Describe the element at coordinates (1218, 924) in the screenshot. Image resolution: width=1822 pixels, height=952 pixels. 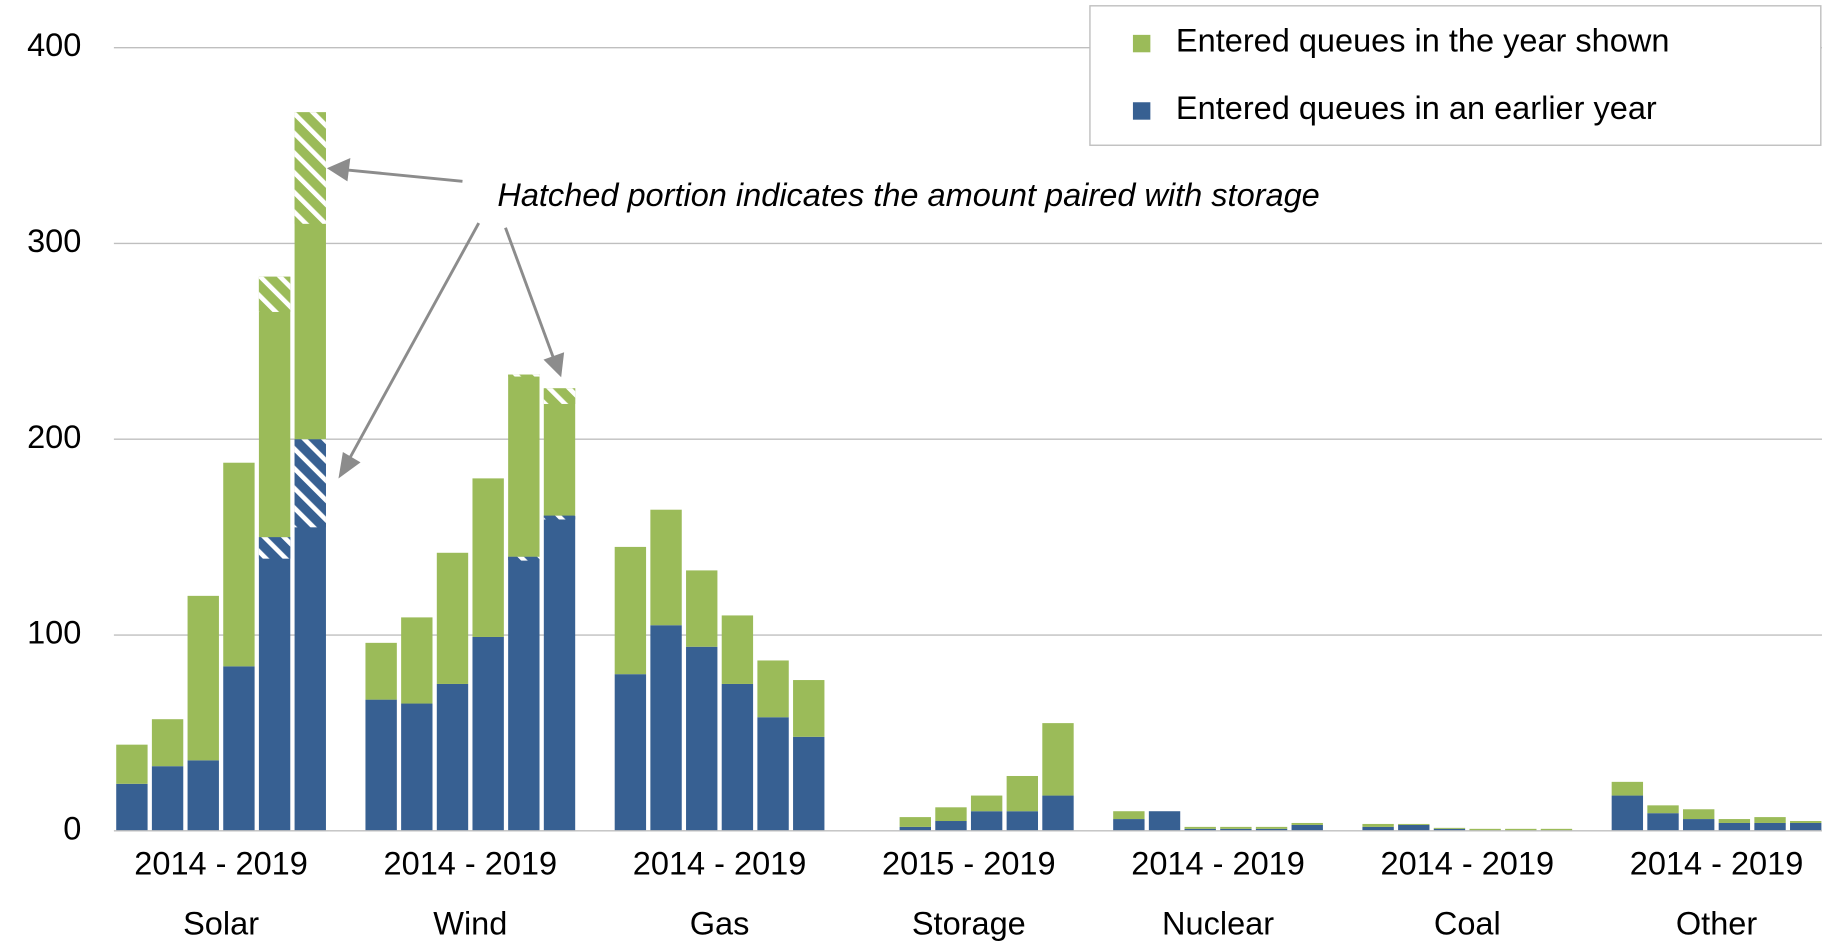
I see `group-name-label: Nuclear` at that location.